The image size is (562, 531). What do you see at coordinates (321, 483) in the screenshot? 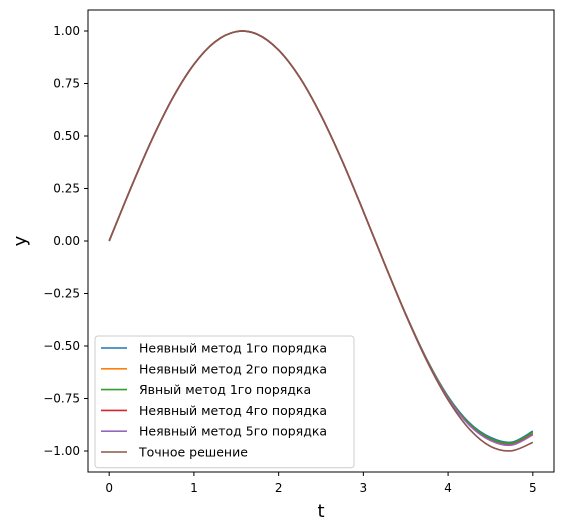
I see `x-axis: 0 1 2 3 4 5` at bounding box center [321, 483].